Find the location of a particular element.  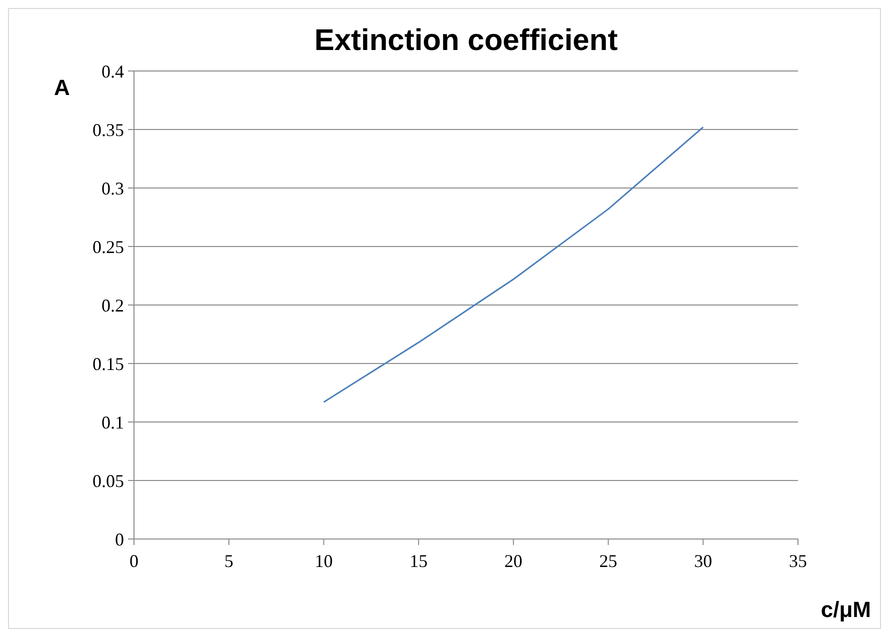

x-tick-label: 5 is located at coordinates (229, 561).